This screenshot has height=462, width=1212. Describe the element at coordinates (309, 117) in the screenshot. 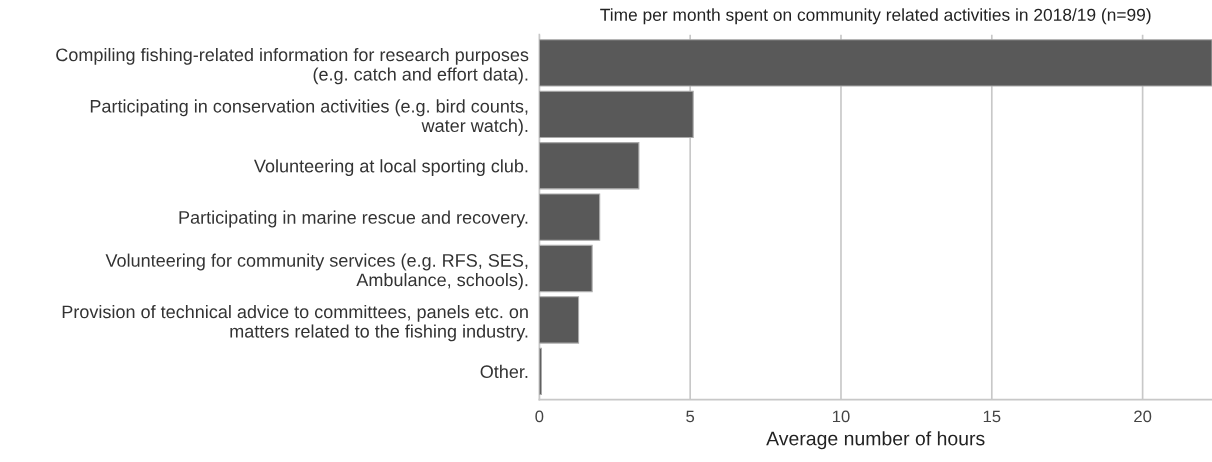

I see `y-tick-label: Participating in conservation activities (e.g. bird counts, water watch).` at that location.